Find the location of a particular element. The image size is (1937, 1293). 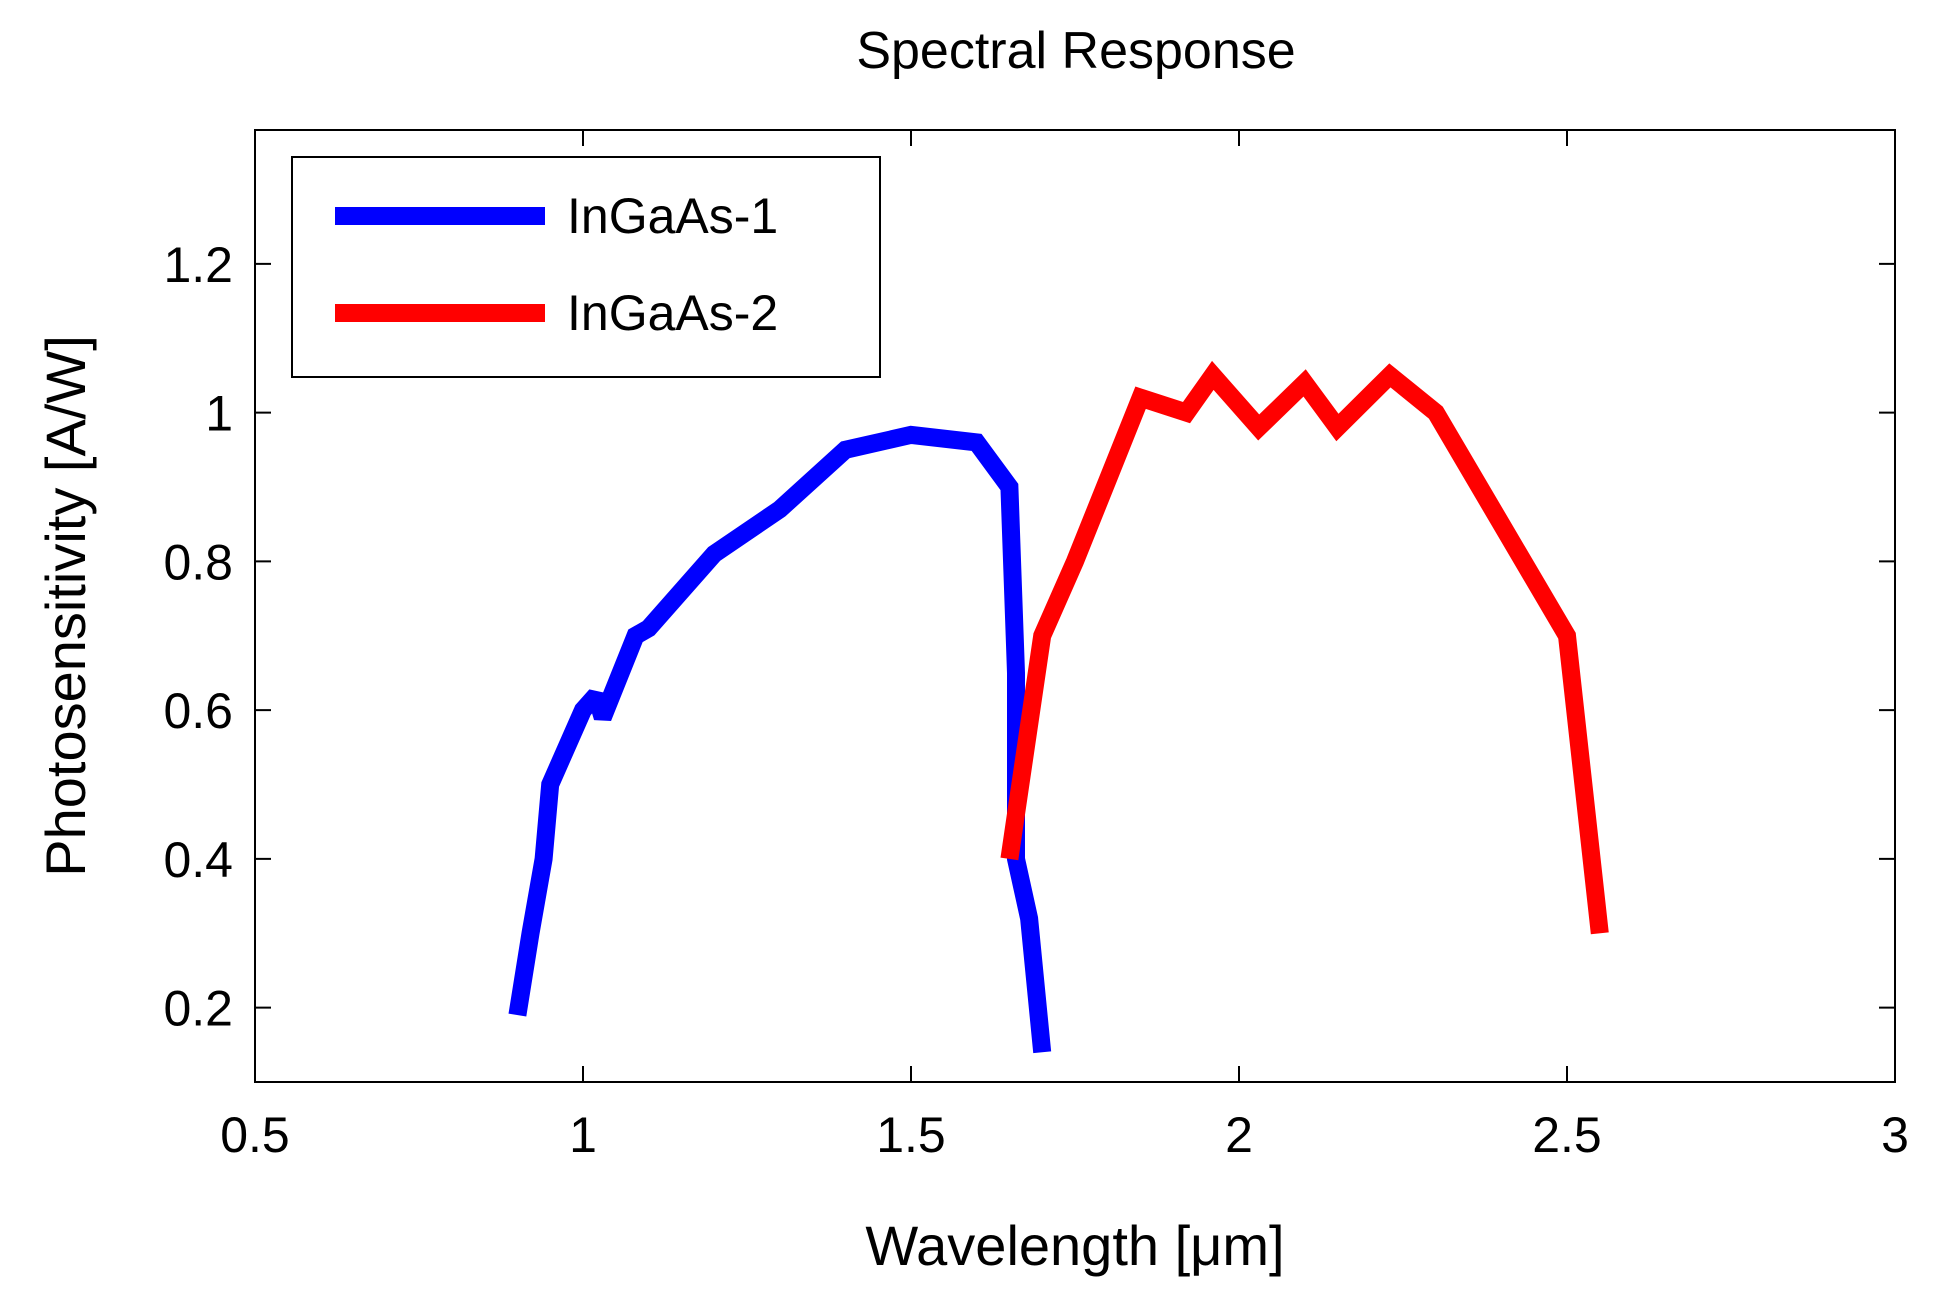

chart-title: Spectral Response is located at coordinates (1075, 51).